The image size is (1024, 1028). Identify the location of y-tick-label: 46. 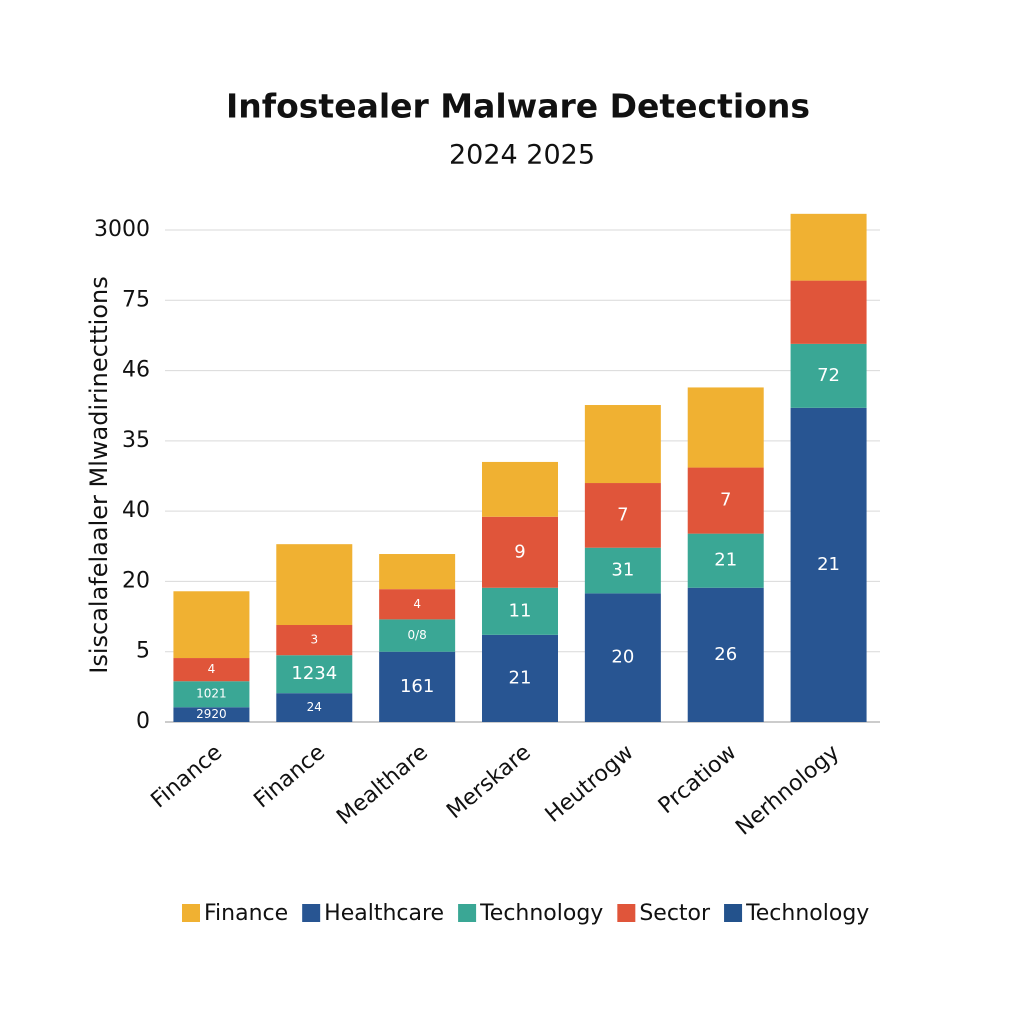
(136, 370).